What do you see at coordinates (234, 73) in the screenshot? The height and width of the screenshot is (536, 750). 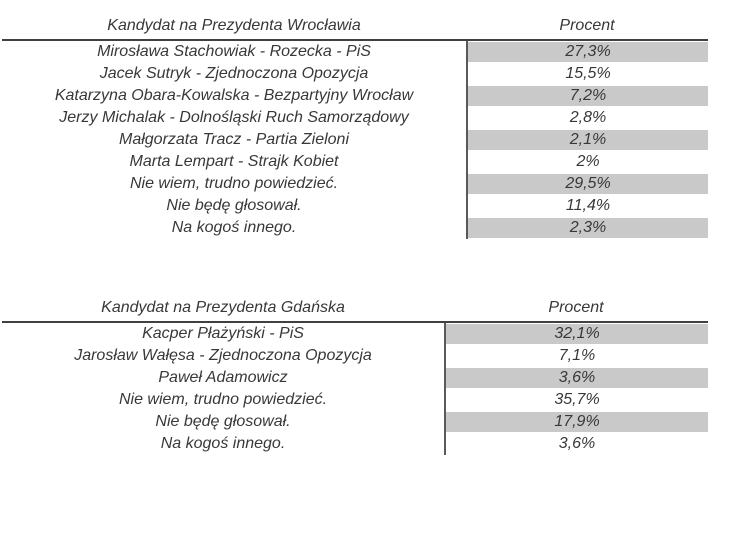 I see `candidate-cell: Jacek Sutryk - Zjednoczona Opozycja` at bounding box center [234, 73].